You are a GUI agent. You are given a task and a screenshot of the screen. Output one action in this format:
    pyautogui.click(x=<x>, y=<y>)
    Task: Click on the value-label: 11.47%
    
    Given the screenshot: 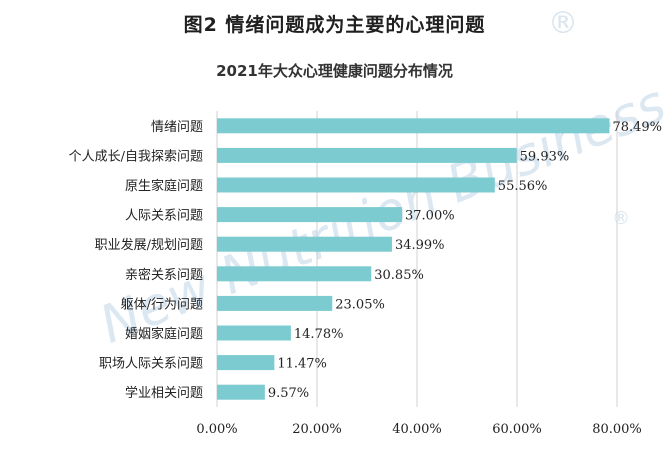 What is the action you would take?
    pyautogui.click(x=302, y=364)
    